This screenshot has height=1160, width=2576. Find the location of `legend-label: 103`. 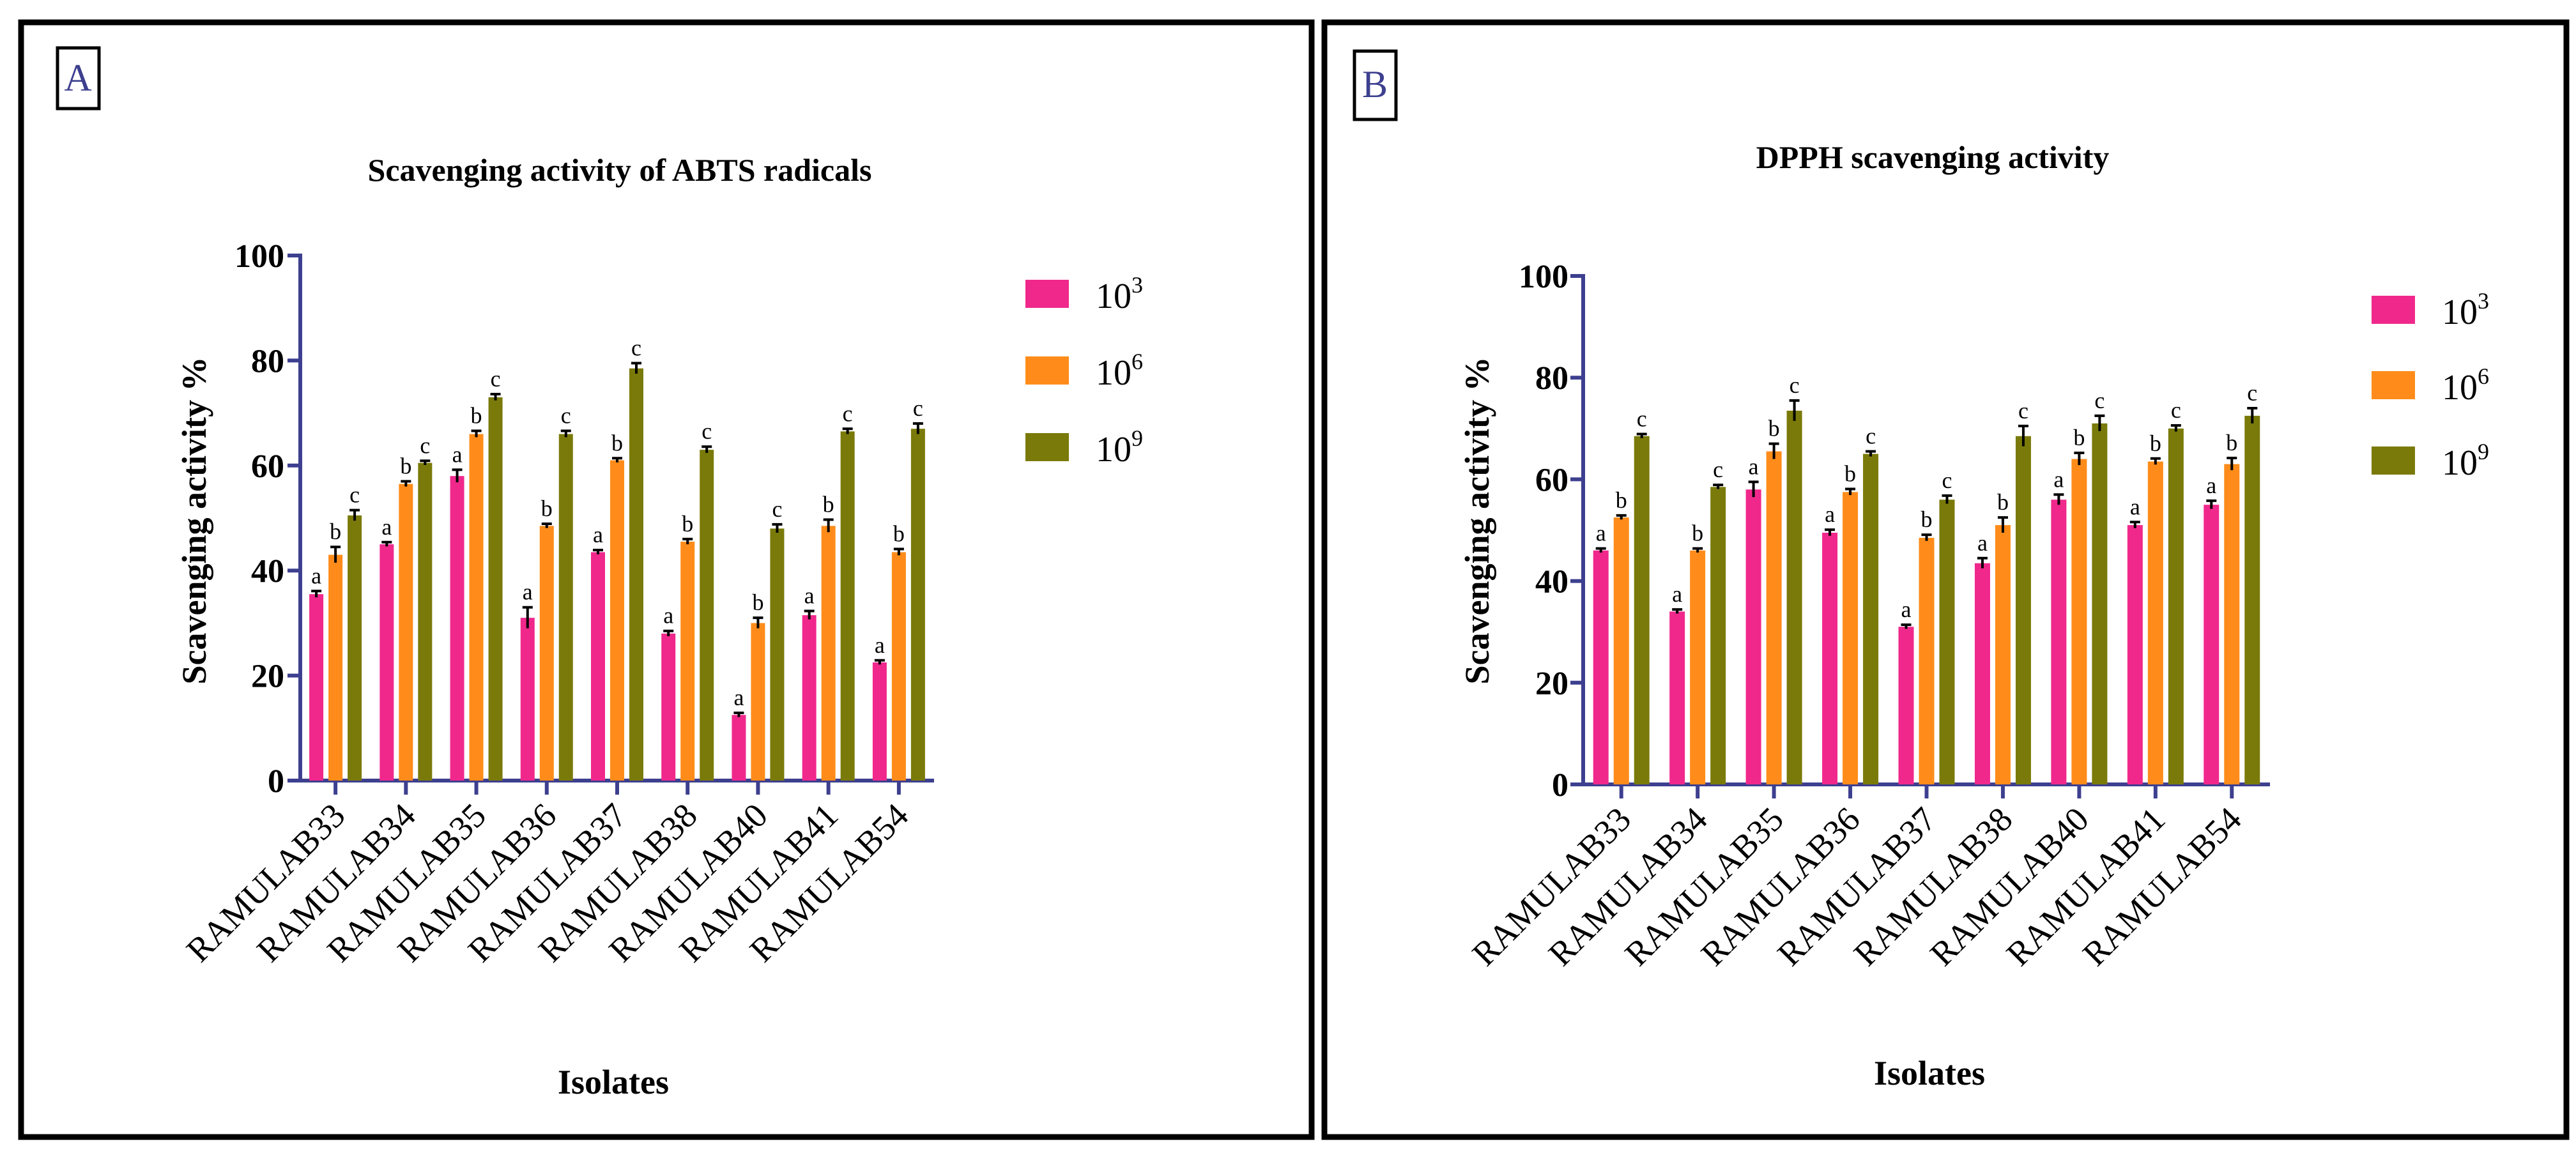

legend-label: 103 is located at coordinates (1119, 294).